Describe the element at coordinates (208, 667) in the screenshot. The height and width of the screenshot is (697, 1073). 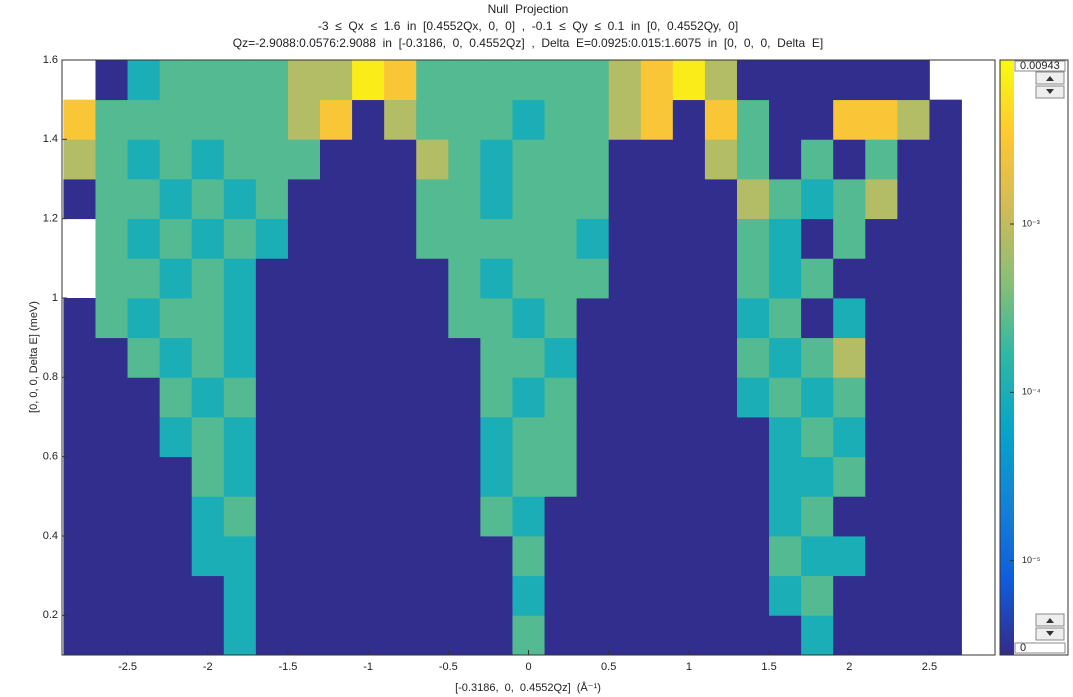
I see `x-tick-label: -2` at that location.